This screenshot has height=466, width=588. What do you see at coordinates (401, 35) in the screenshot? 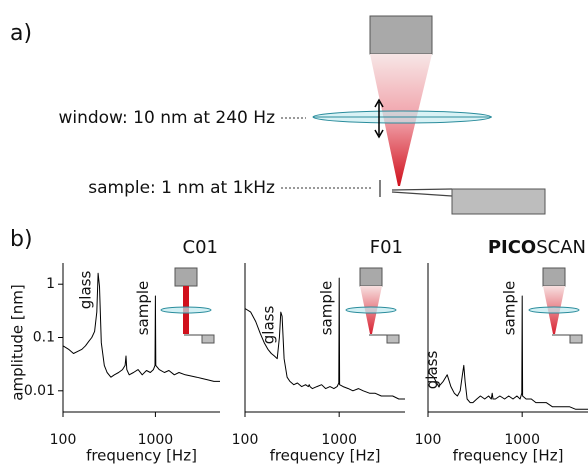
I see `objective` at bounding box center [401, 35].